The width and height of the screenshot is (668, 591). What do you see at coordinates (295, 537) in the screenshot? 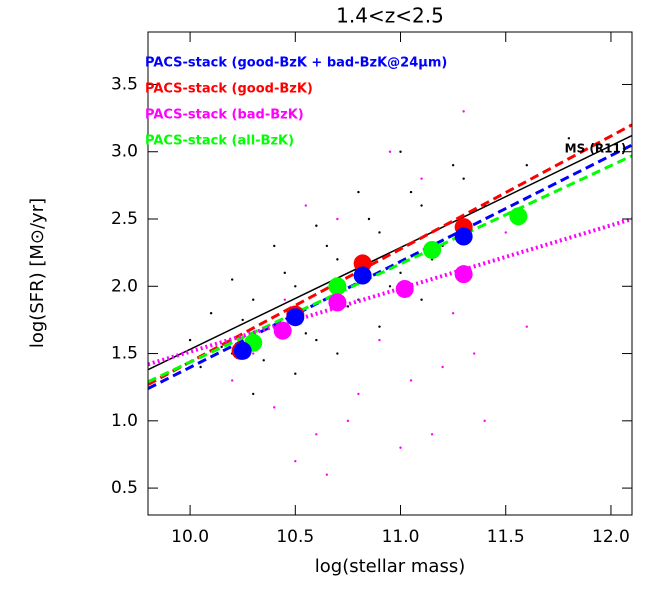
I see `x-tick-label: 10.5` at bounding box center [295, 537].